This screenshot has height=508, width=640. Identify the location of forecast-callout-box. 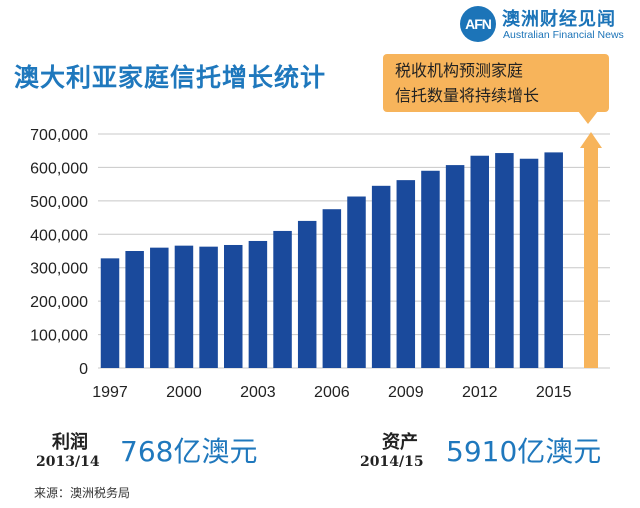
(496, 83).